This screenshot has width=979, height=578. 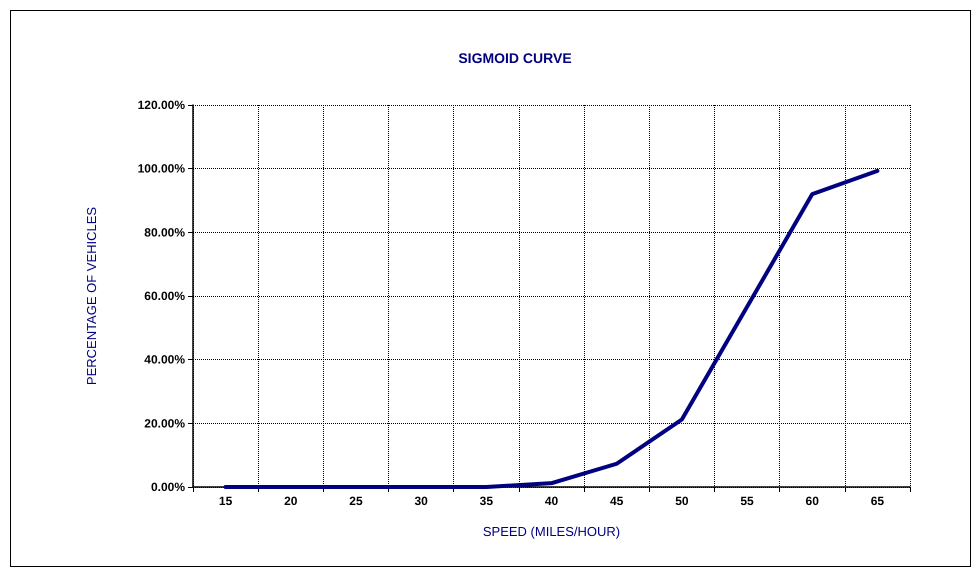 I want to click on x-tick-label: 15, so click(x=225, y=501).